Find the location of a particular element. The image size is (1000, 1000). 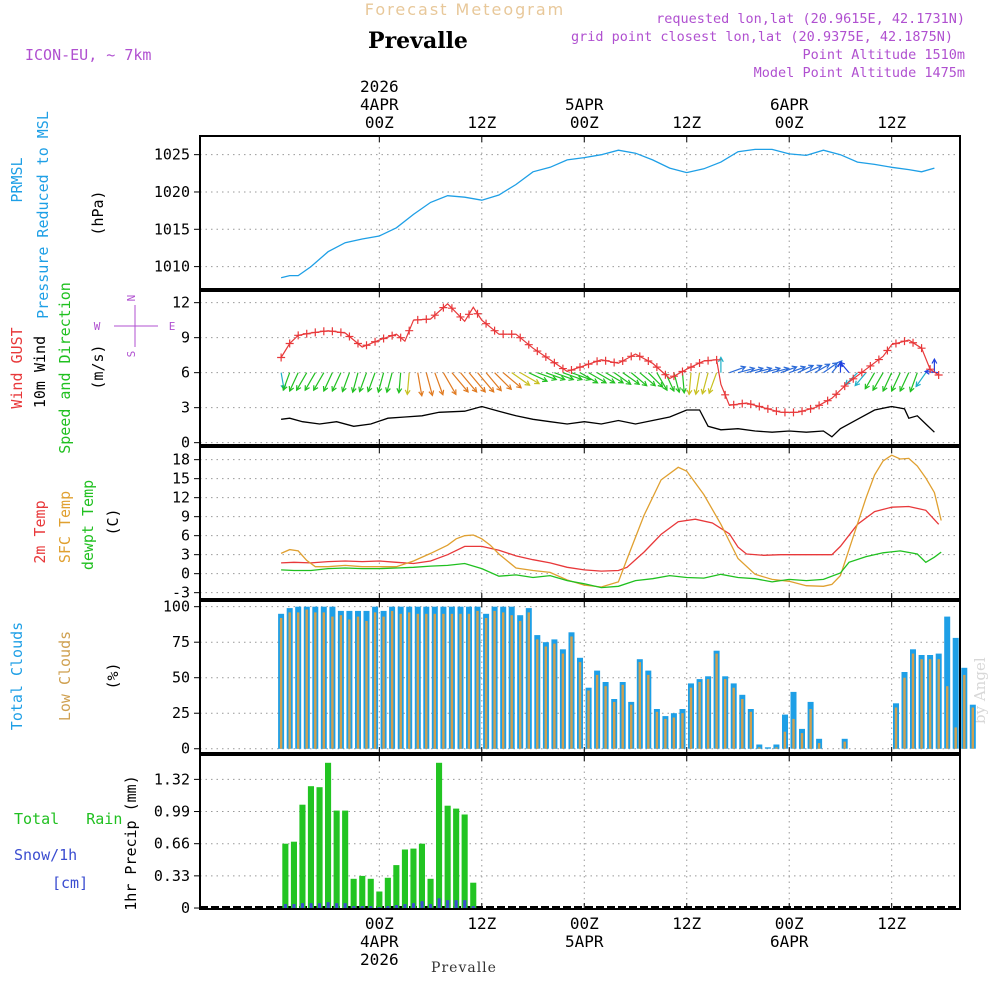

compass-south: S is located at coordinates (131, 354).